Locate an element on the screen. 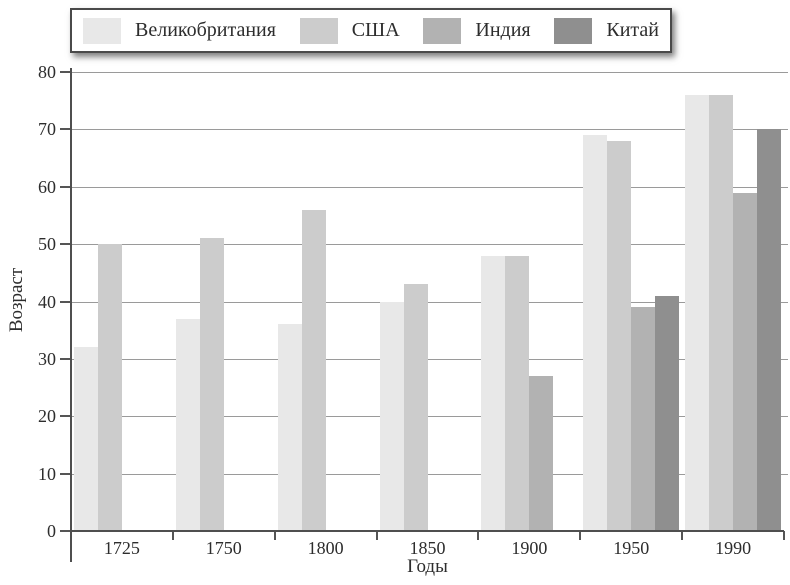 The height and width of the screenshot is (585, 790). legend-item-Великобритания: Великобритания is located at coordinates (179, 30).